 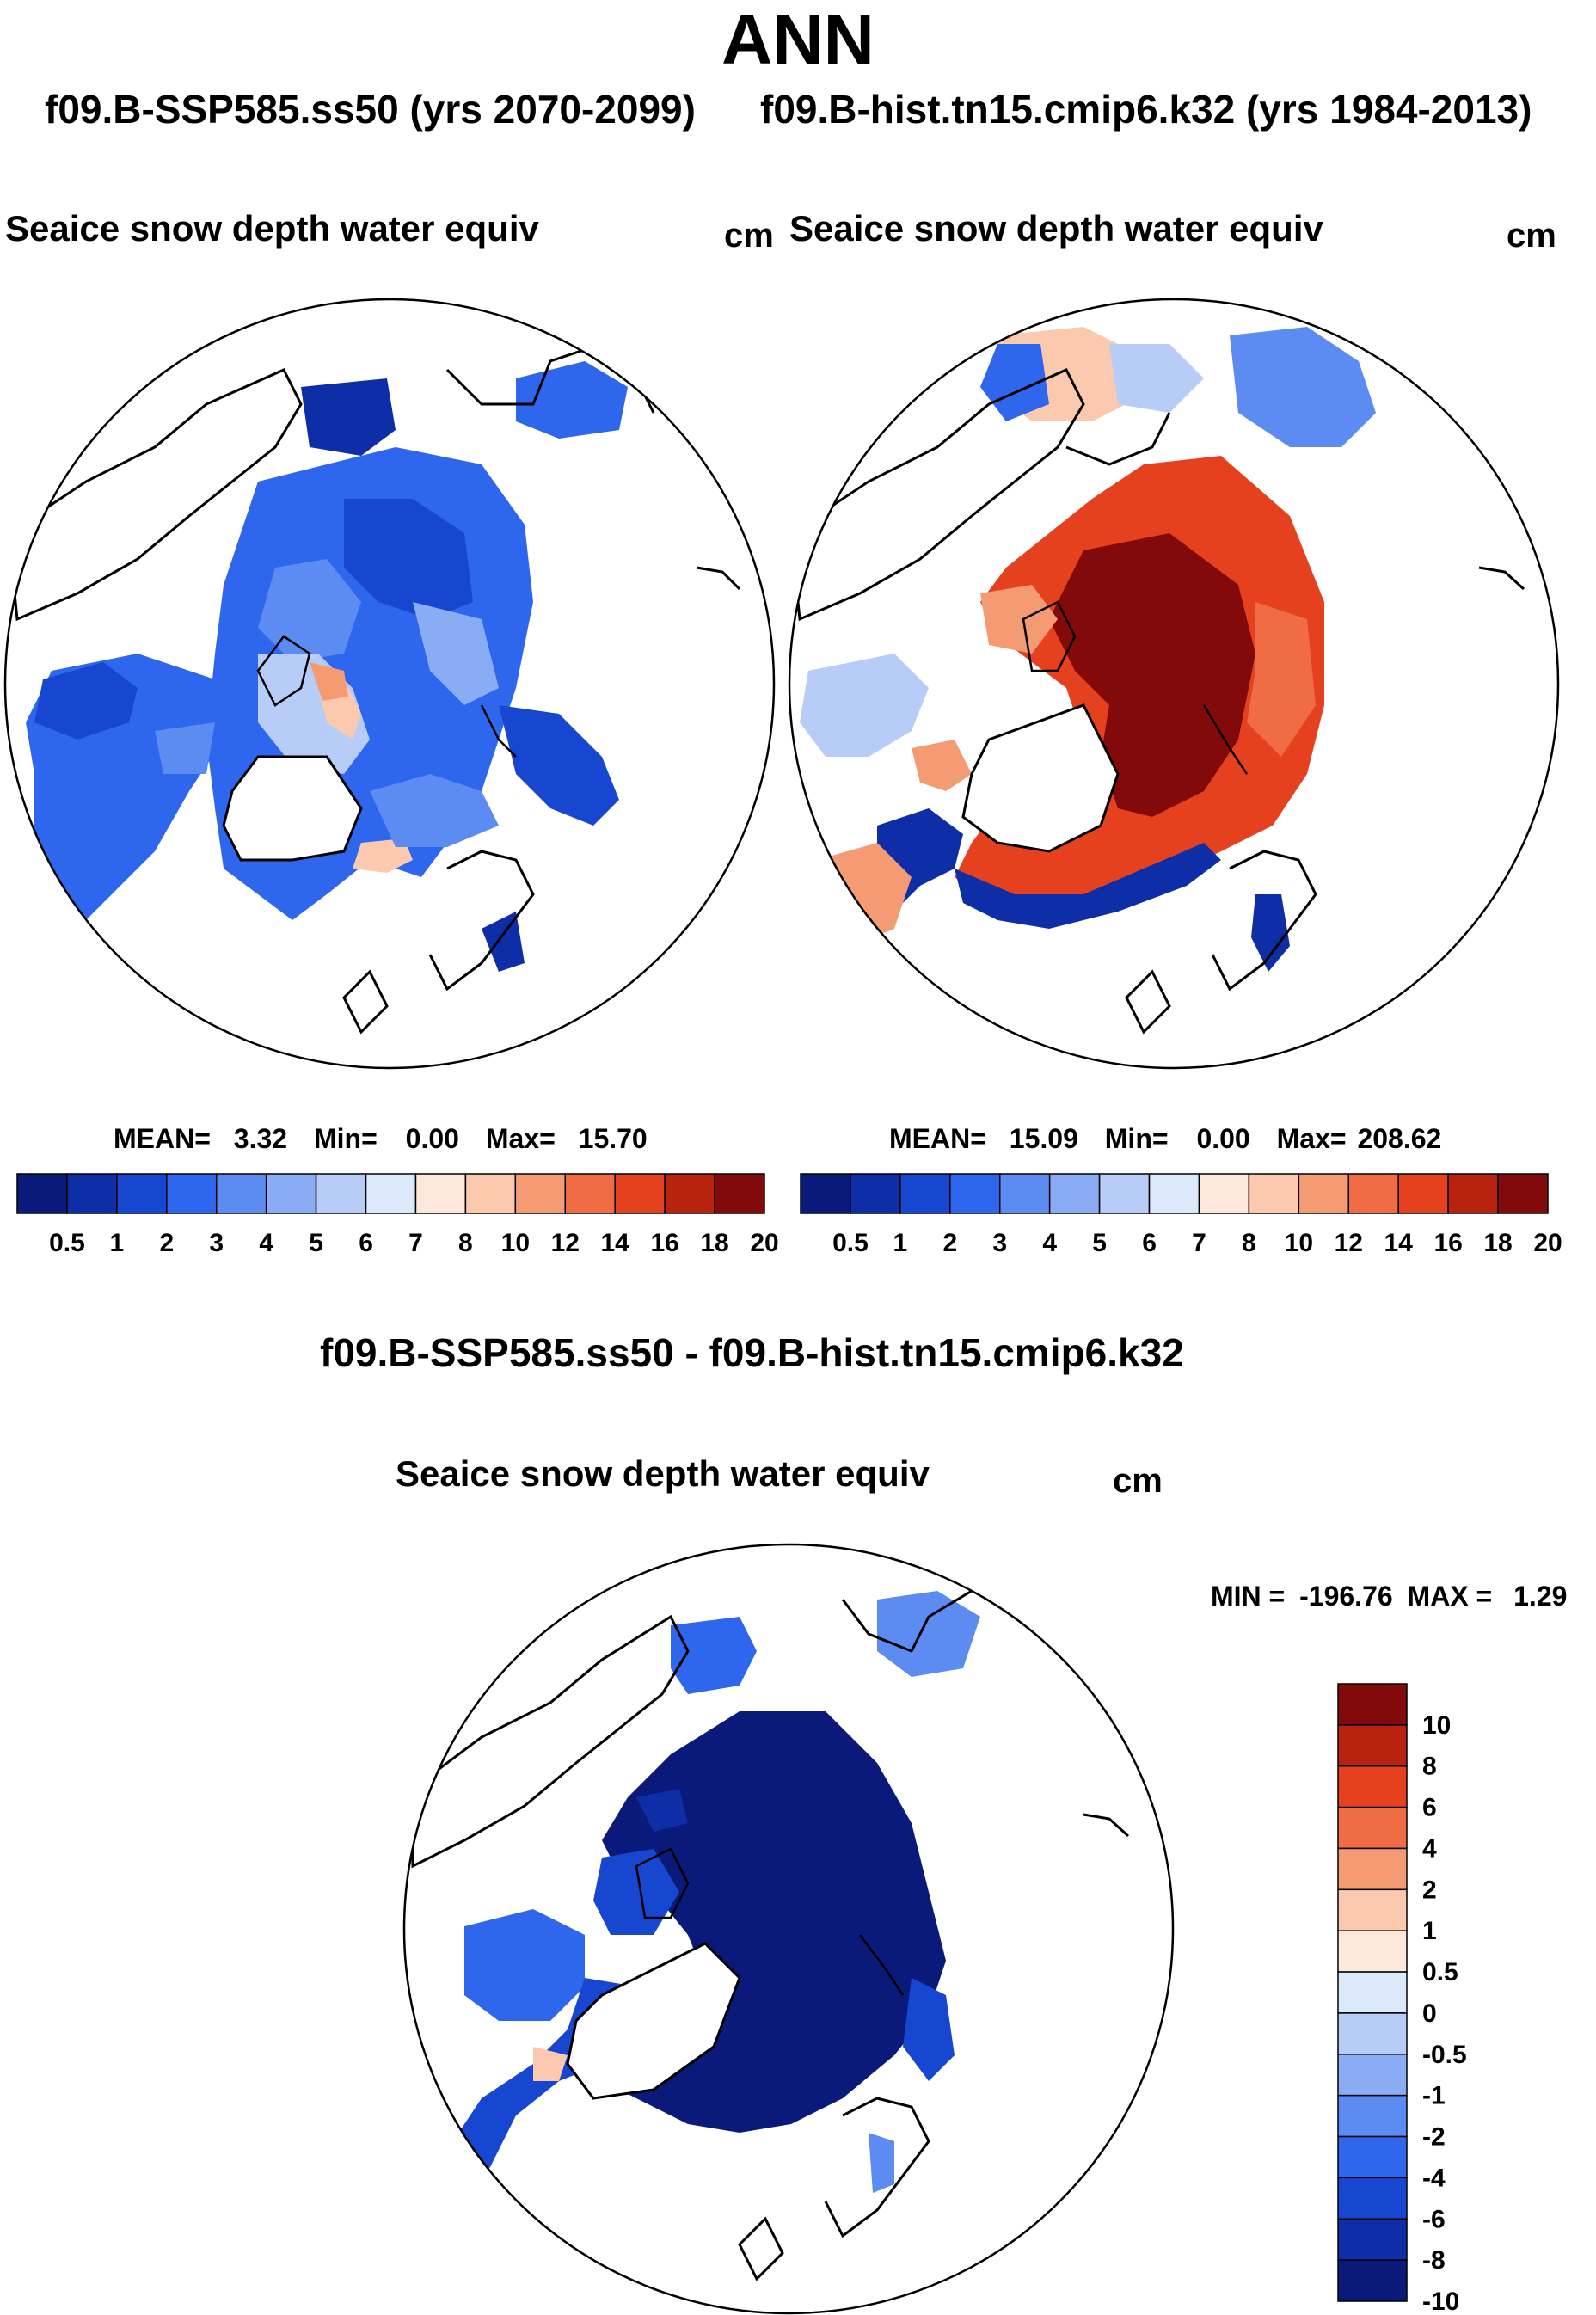 What do you see at coordinates (374, 688) in the screenshot?
I see `snow-depth-field` at bounding box center [374, 688].